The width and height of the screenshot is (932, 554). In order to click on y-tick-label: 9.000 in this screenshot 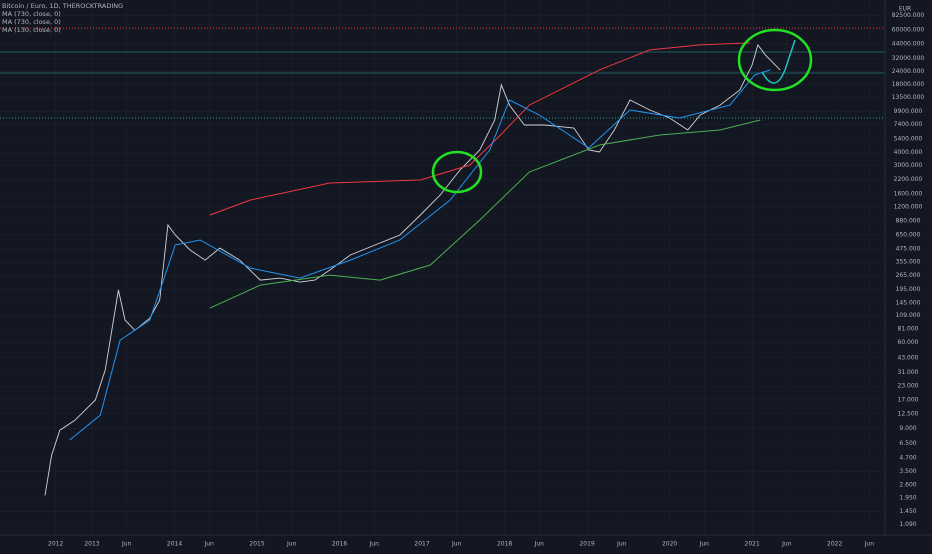, I will do `click(907, 428)`.